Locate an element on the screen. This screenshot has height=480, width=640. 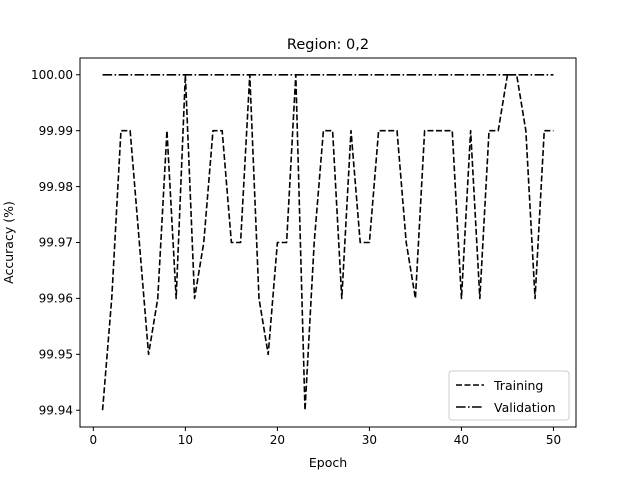
x-tick-label: 10 is located at coordinates (185, 440).